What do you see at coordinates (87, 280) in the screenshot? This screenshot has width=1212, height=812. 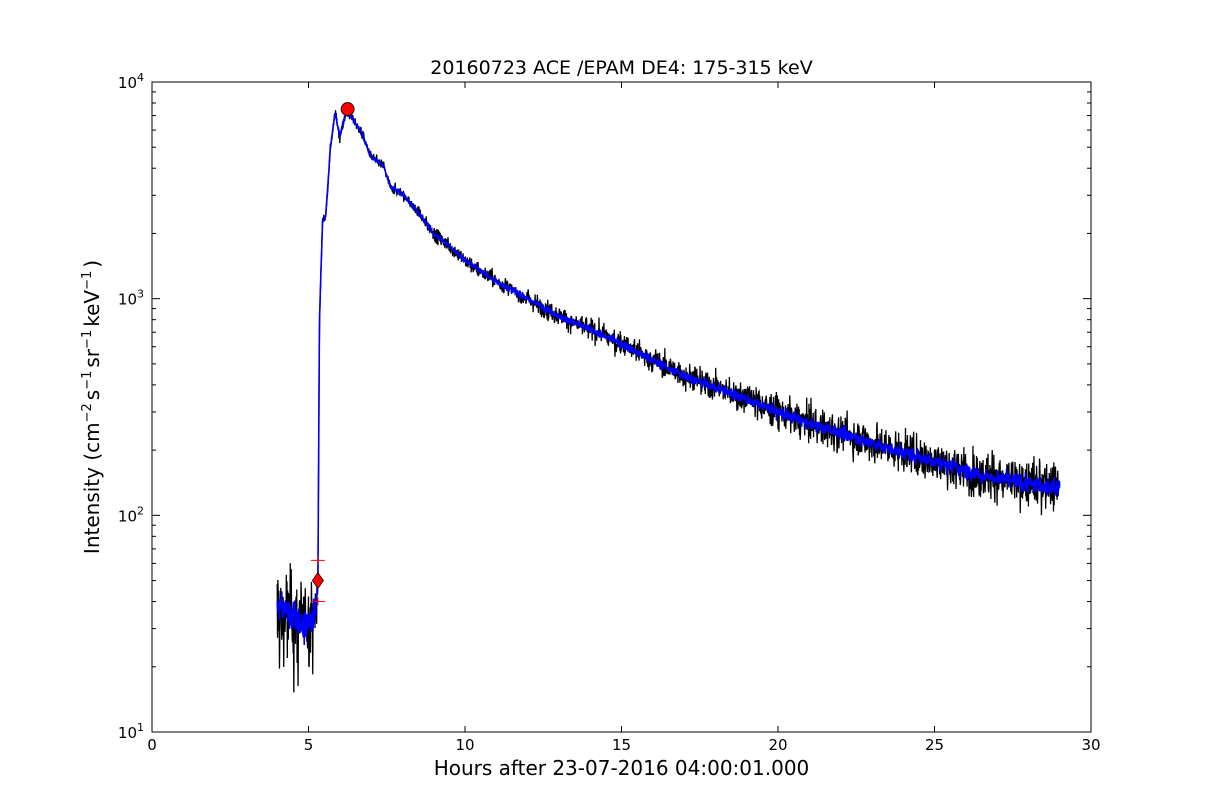 I see `y-axis-label-kev-exp: −1` at bounding box center [87, 280].